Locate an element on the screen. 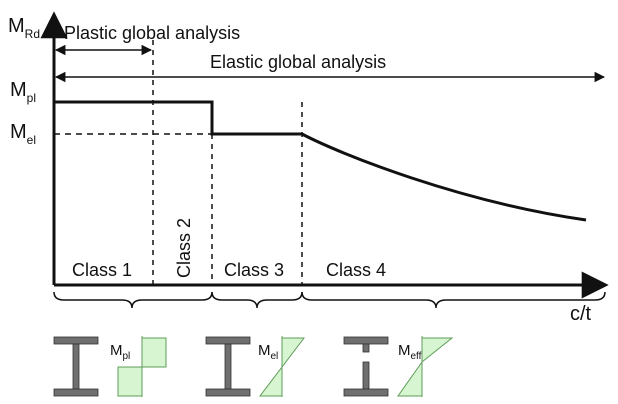 The height and width of the screenshot is (404, 618). brace-class3 is located at coordinates (257, 300).